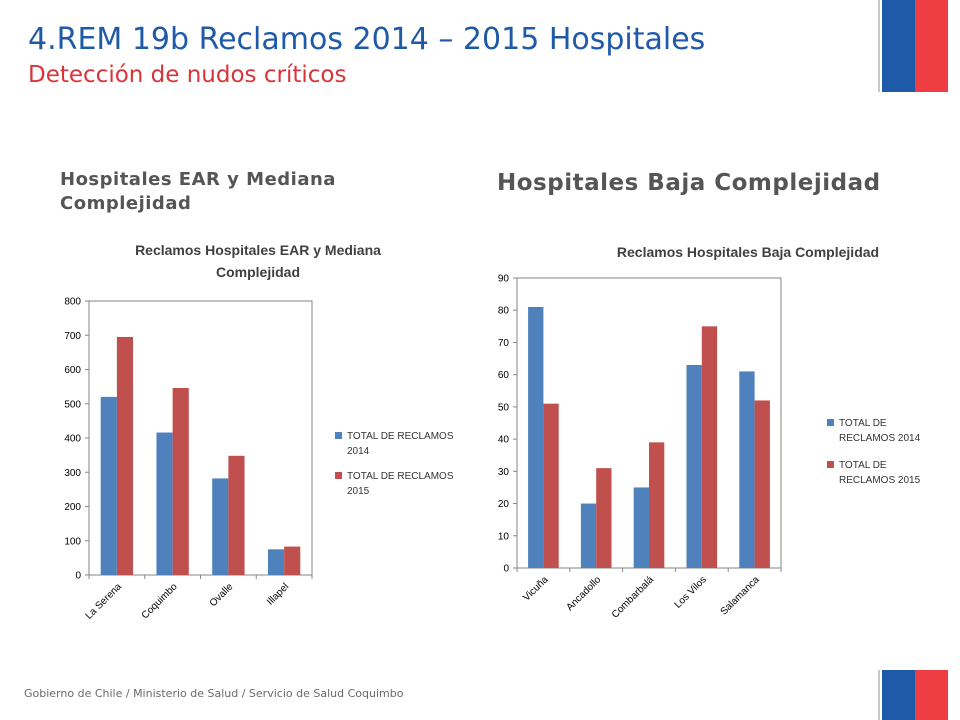  I want to click on slide-title-text: REM 19b Reclamos 2014 – 2015 Hospitales, so click(381, 39).